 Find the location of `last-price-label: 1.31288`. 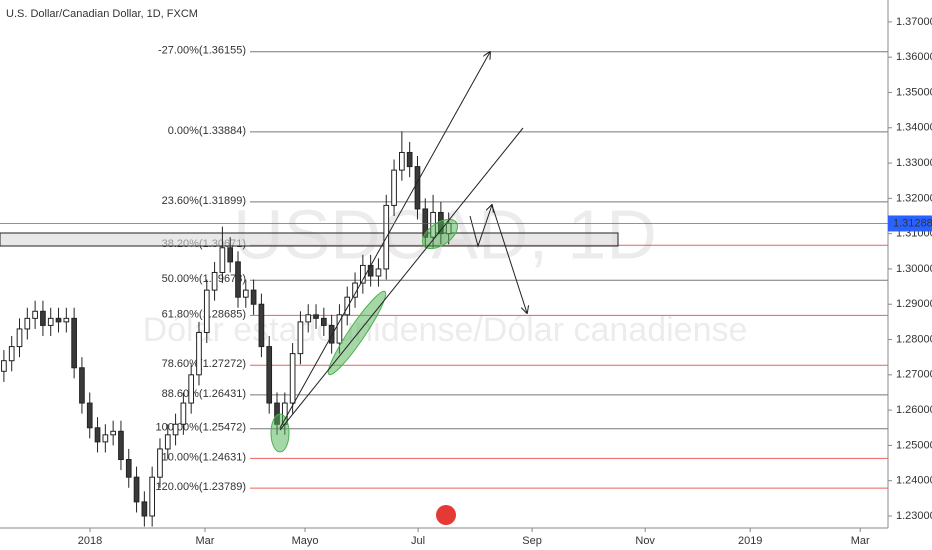

last-price-label: 1.31288 is located at coordinates (912, 223).